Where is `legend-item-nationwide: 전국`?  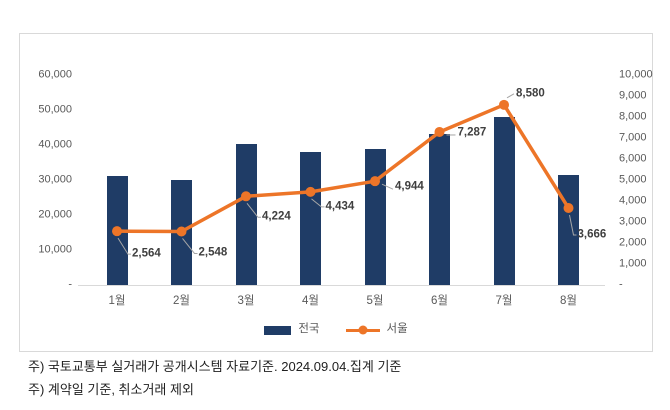
legend-item-nationwide: 전국 is located at coordinates (292, 329).